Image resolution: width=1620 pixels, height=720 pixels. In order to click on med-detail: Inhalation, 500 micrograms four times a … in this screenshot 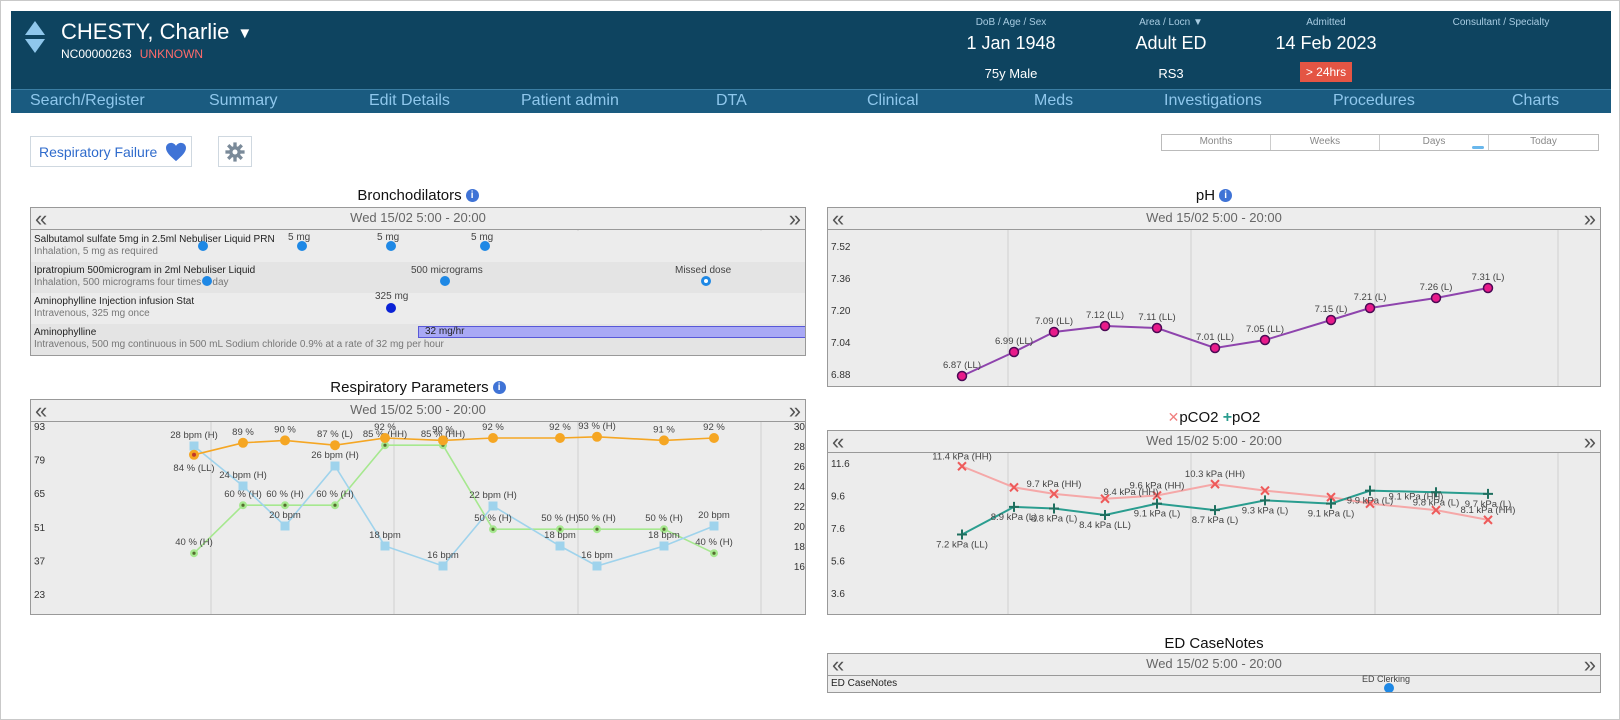, I will do `click(131, 282)`.